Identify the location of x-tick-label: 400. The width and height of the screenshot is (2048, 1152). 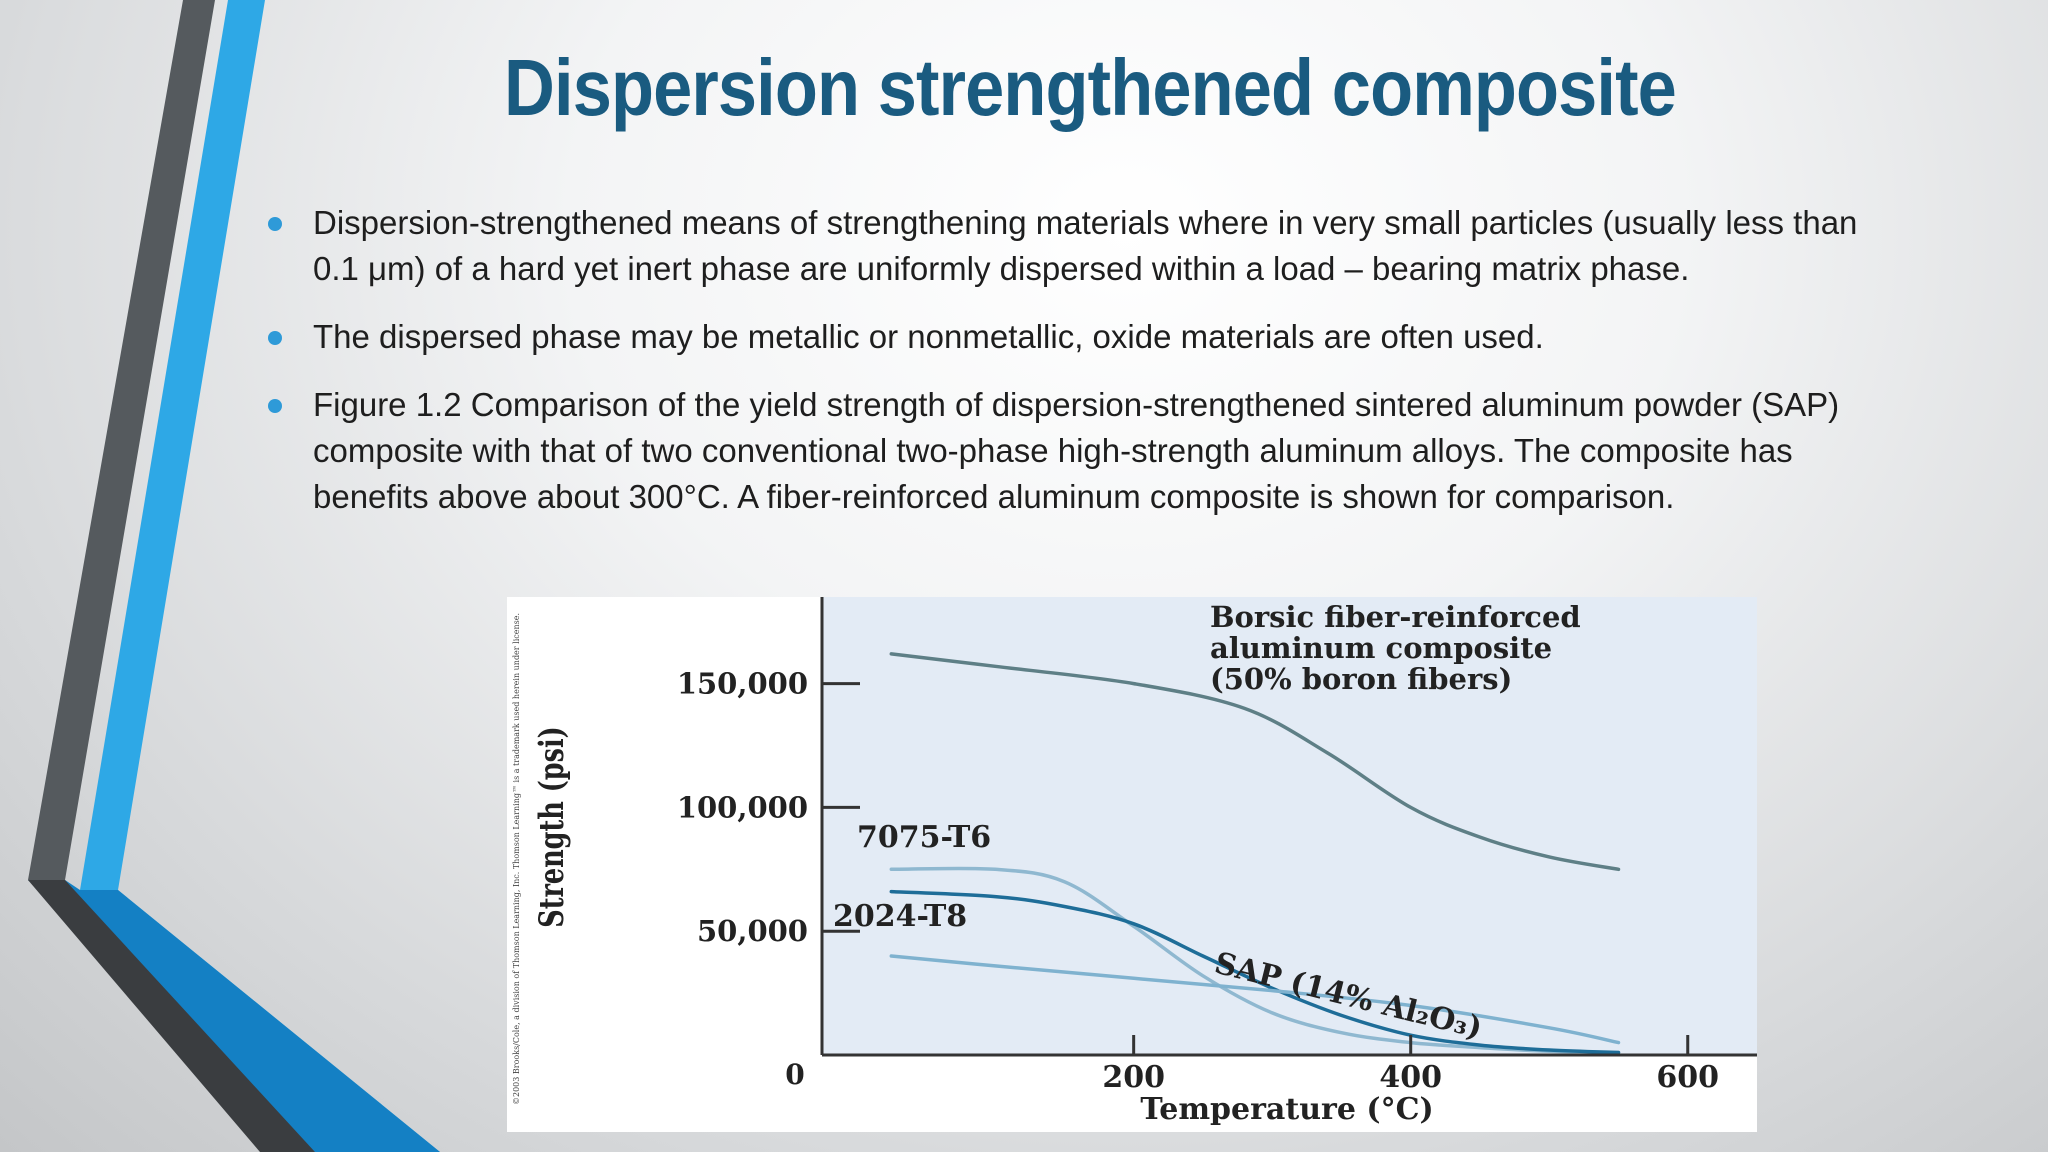
(1410, 1077).